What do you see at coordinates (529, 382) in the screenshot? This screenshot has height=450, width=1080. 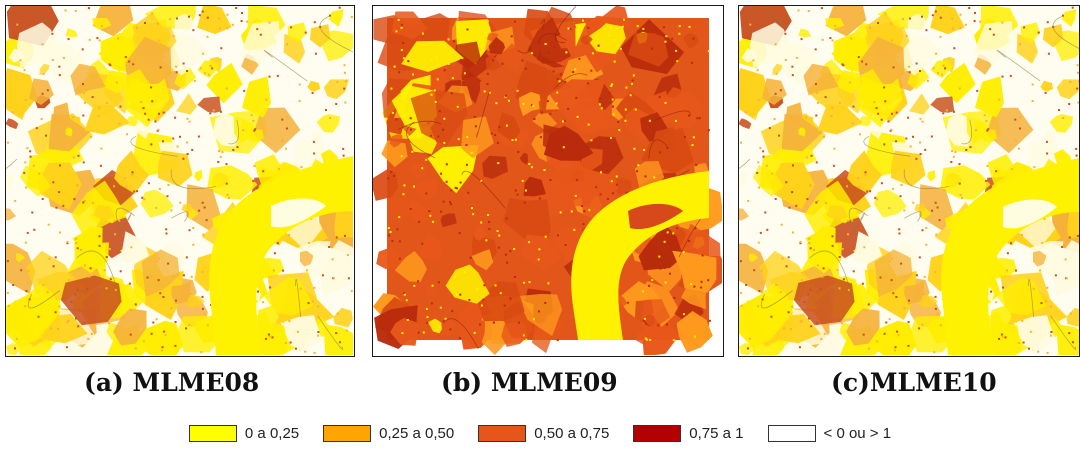 I see `caption-b: (b) MLME09` at bounding box center [529, 382].